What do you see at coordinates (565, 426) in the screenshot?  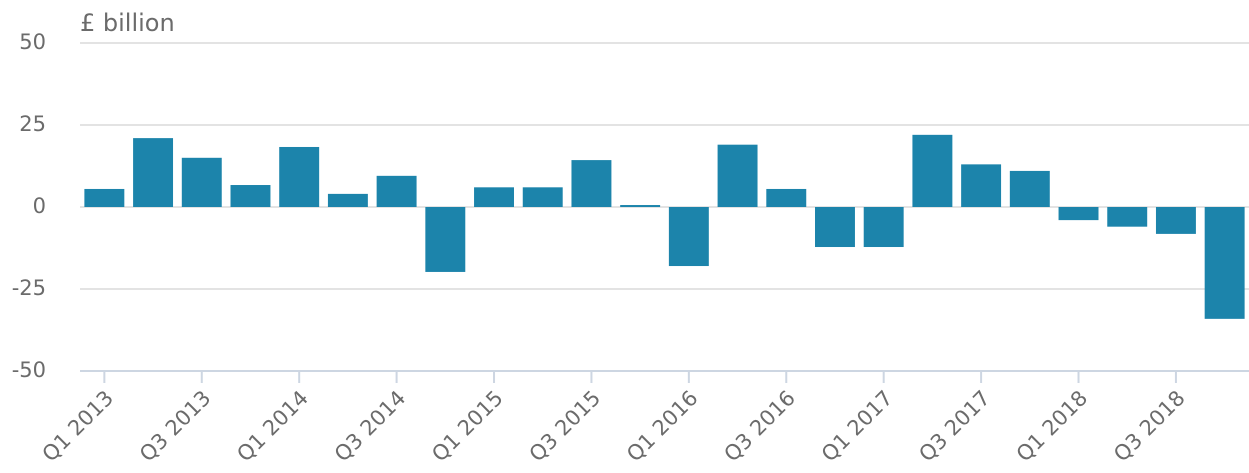 I see `x-tick-label: Q3 2015` at bounding box center [565, 426].